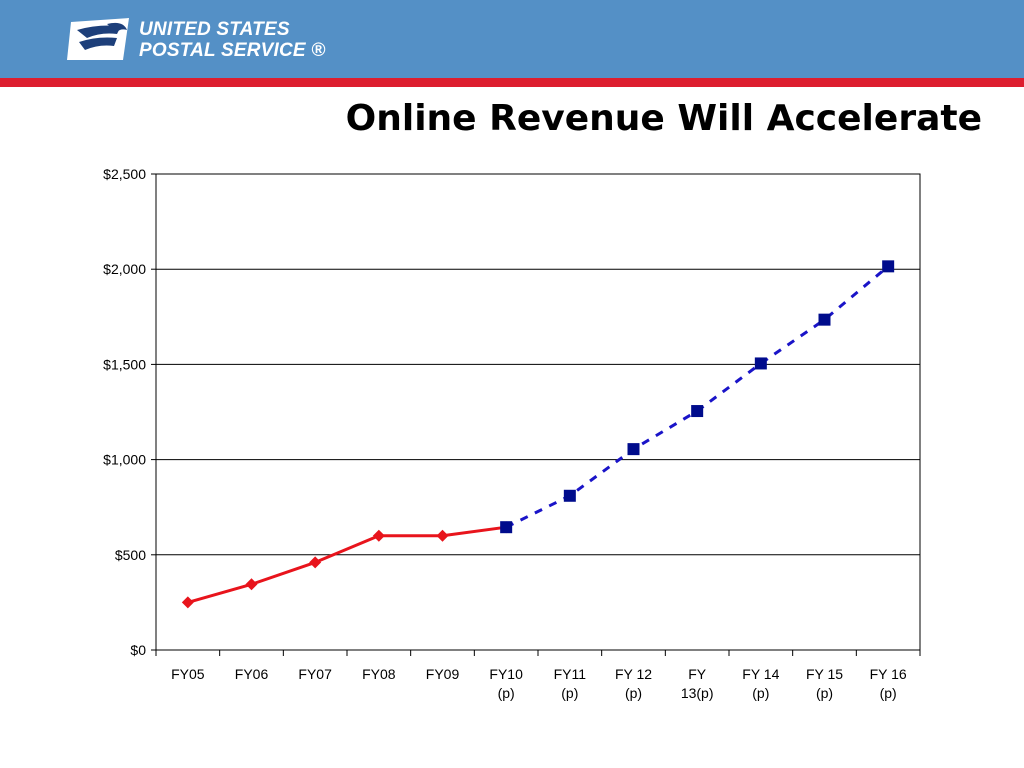  What do you see at coordinates (888, 674) in the screenshot?
I see `x-tick-label: FY 16` at bounding box center [888, 674].